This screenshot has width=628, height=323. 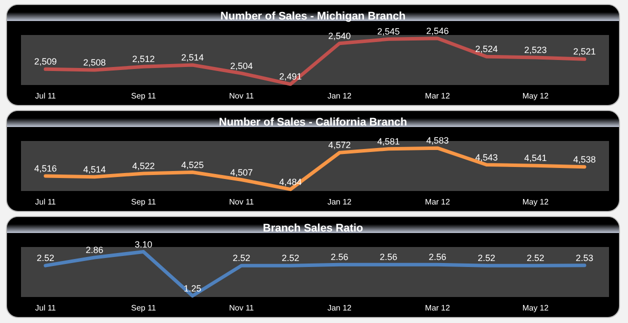 I want to click on data-label: 4,522, so click(x=143, y=166).